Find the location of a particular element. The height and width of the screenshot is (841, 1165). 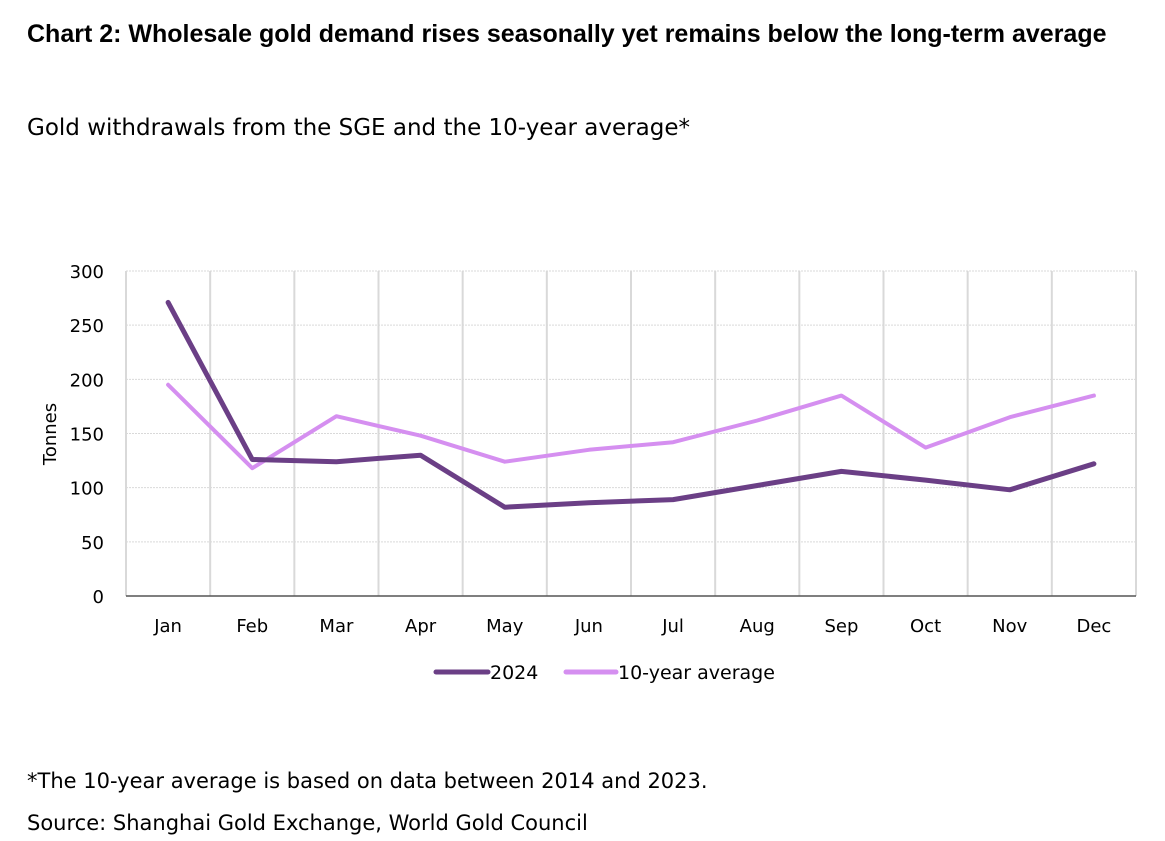

legend: 2024 10-year average is located at coordinates (604, 673).